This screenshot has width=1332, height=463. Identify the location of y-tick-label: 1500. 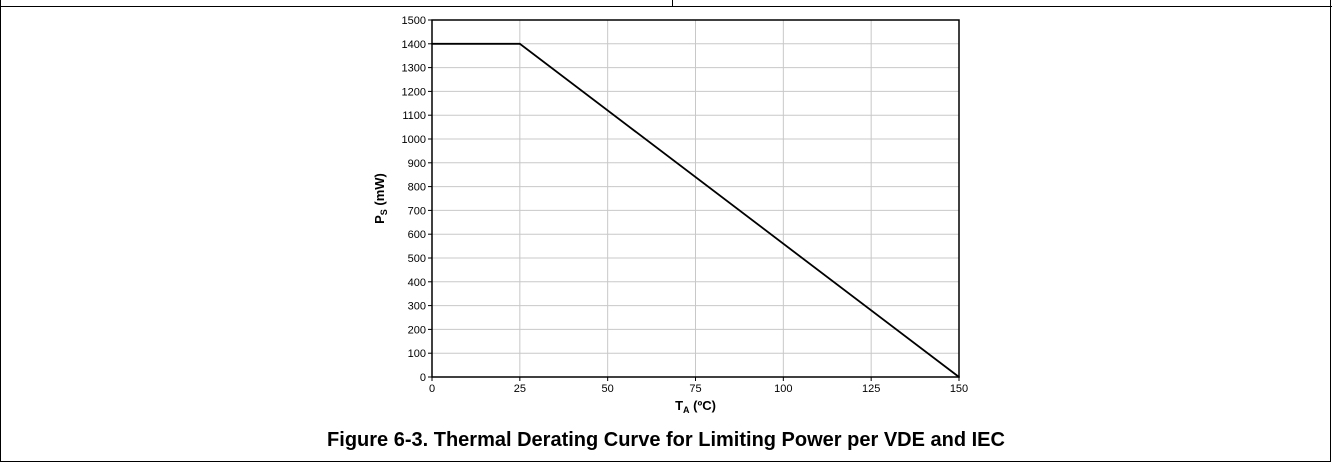
(414, 21).